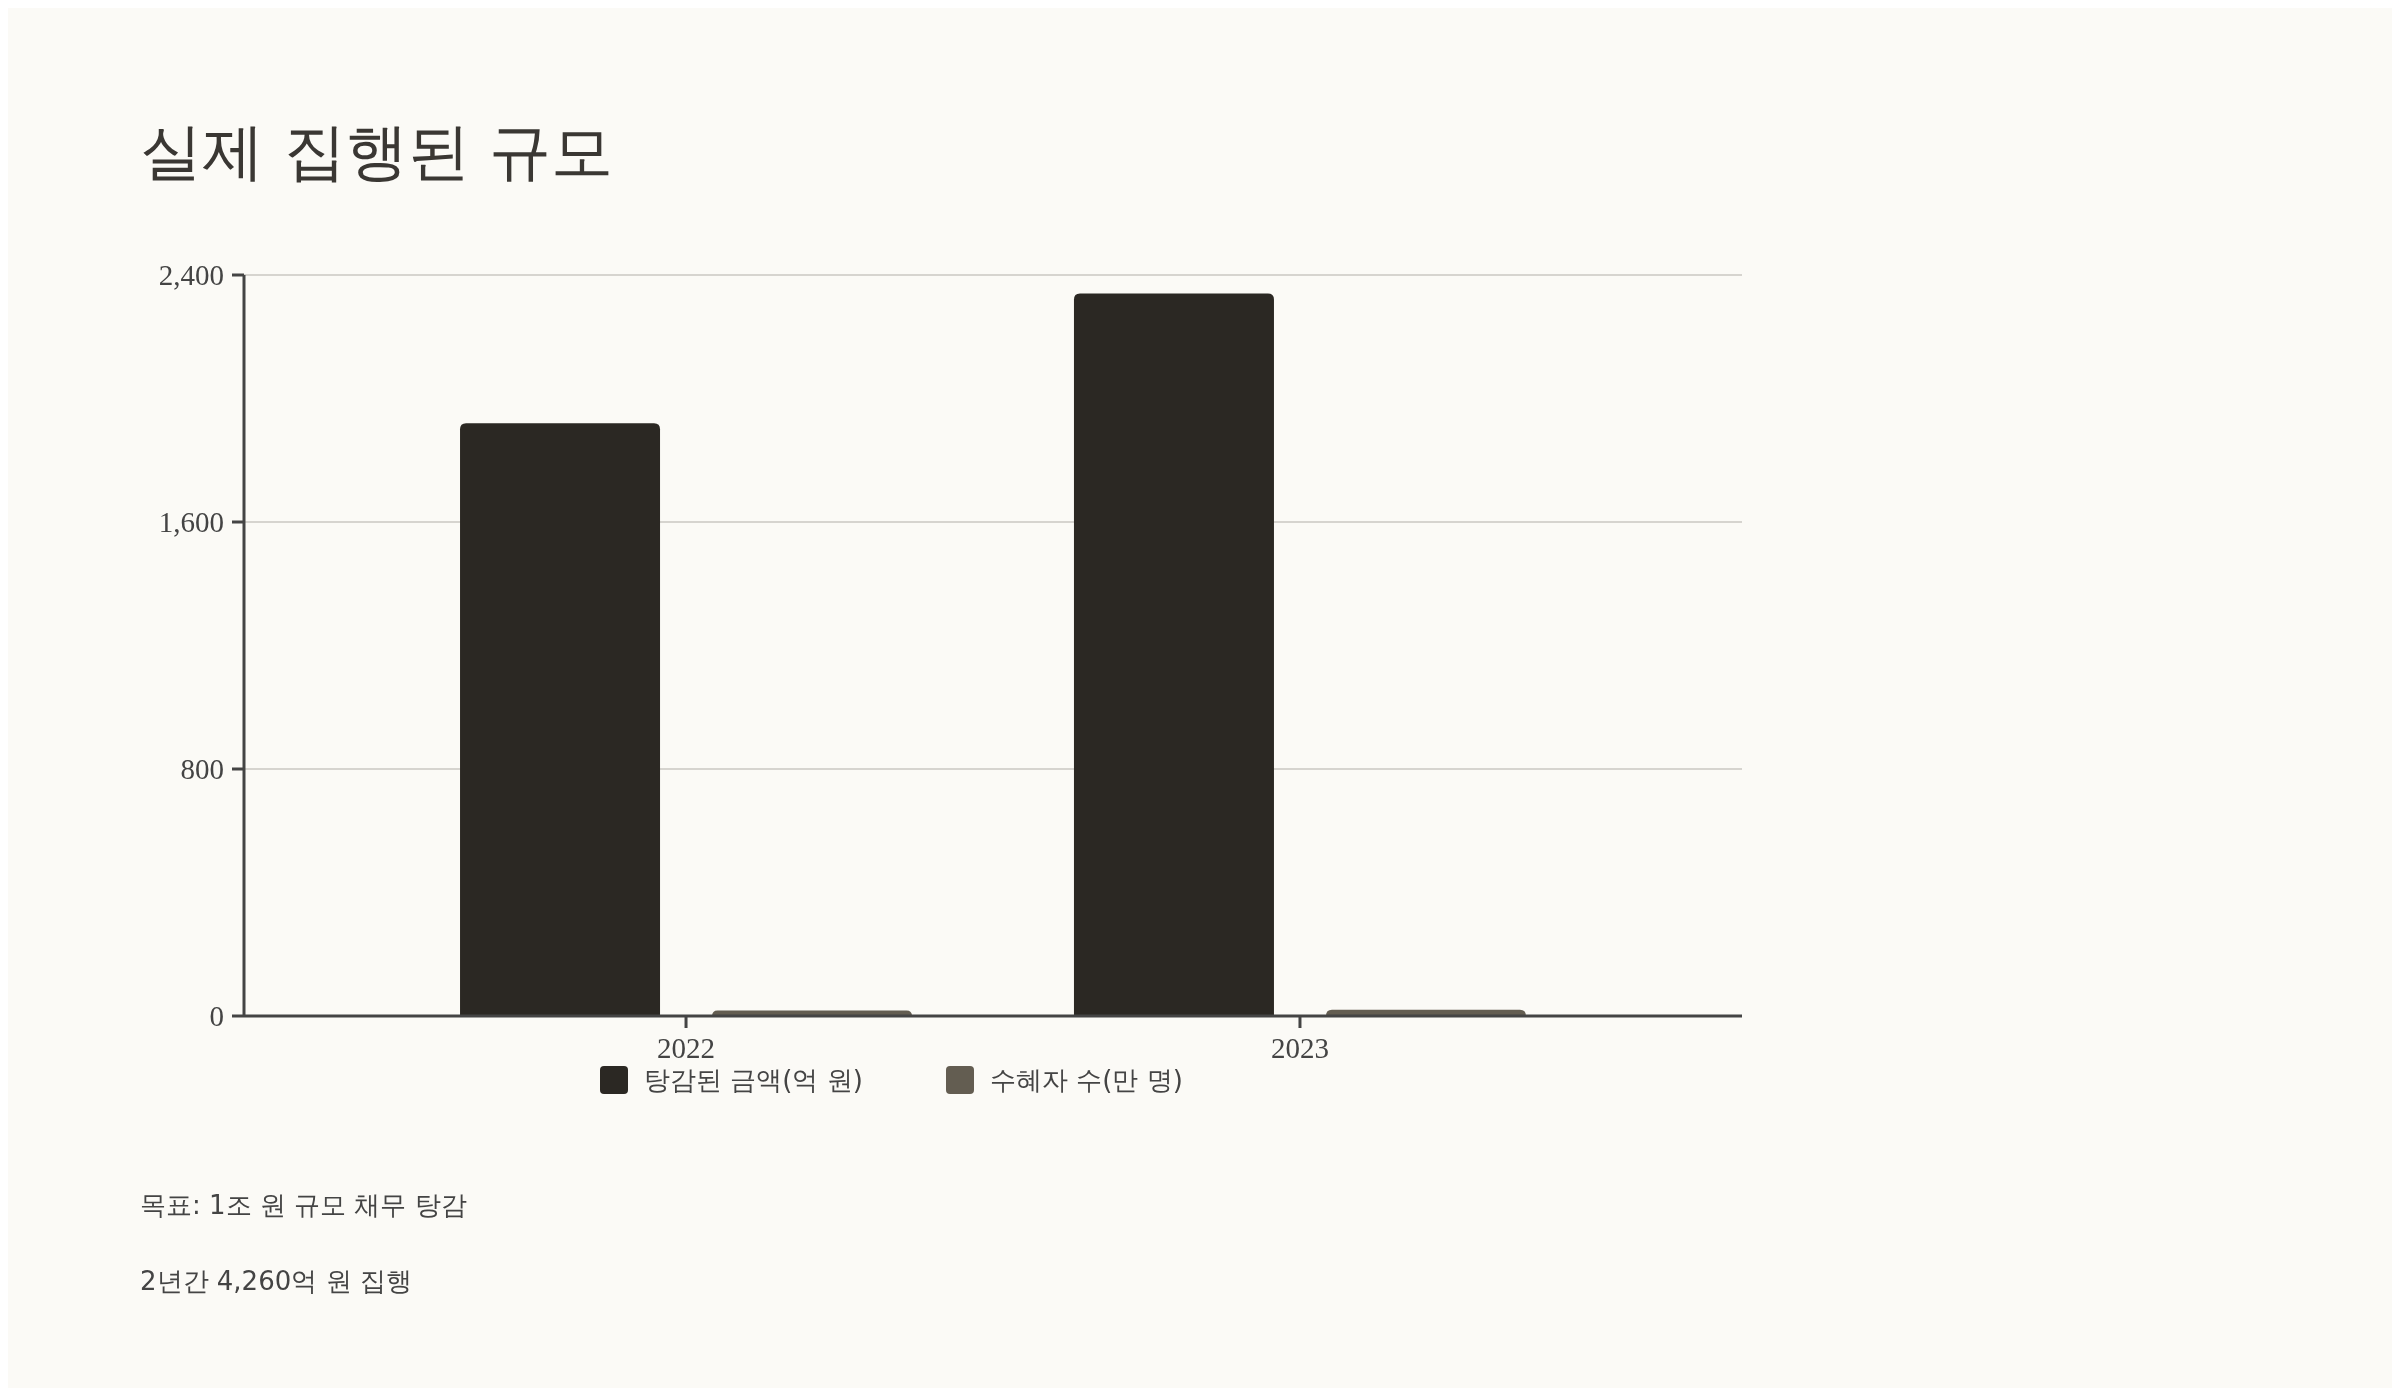 The height and width of the screenshot is (1398, 2400). Describe the element at coordinates (686, 1048) in the screenshot. I see `x-tick-label: 2022` at that location.